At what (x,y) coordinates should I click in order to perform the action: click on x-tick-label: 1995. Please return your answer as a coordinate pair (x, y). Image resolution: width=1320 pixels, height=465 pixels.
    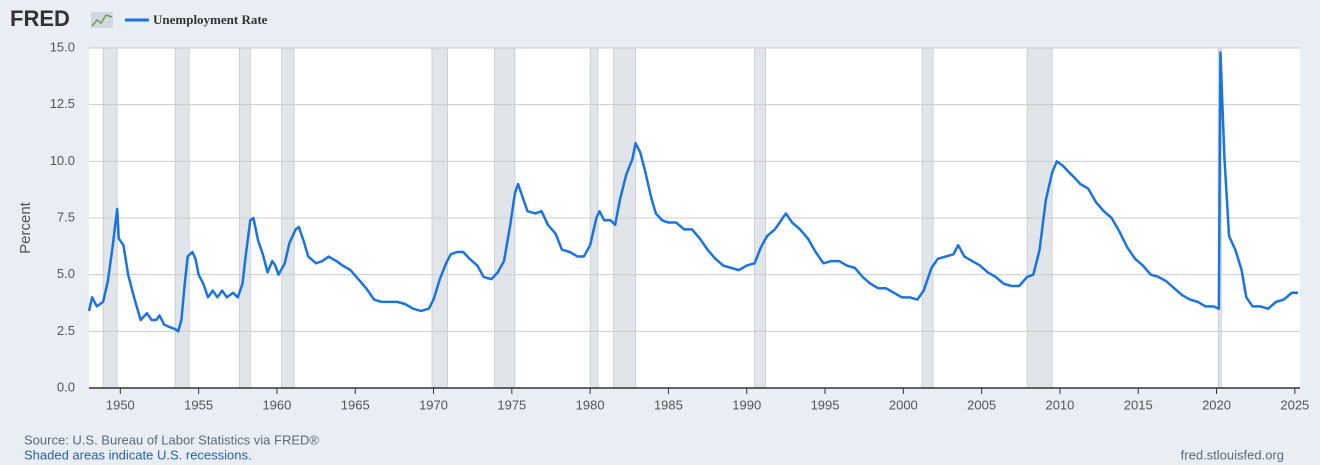
    Looking at the image, I should click on (825, 404).